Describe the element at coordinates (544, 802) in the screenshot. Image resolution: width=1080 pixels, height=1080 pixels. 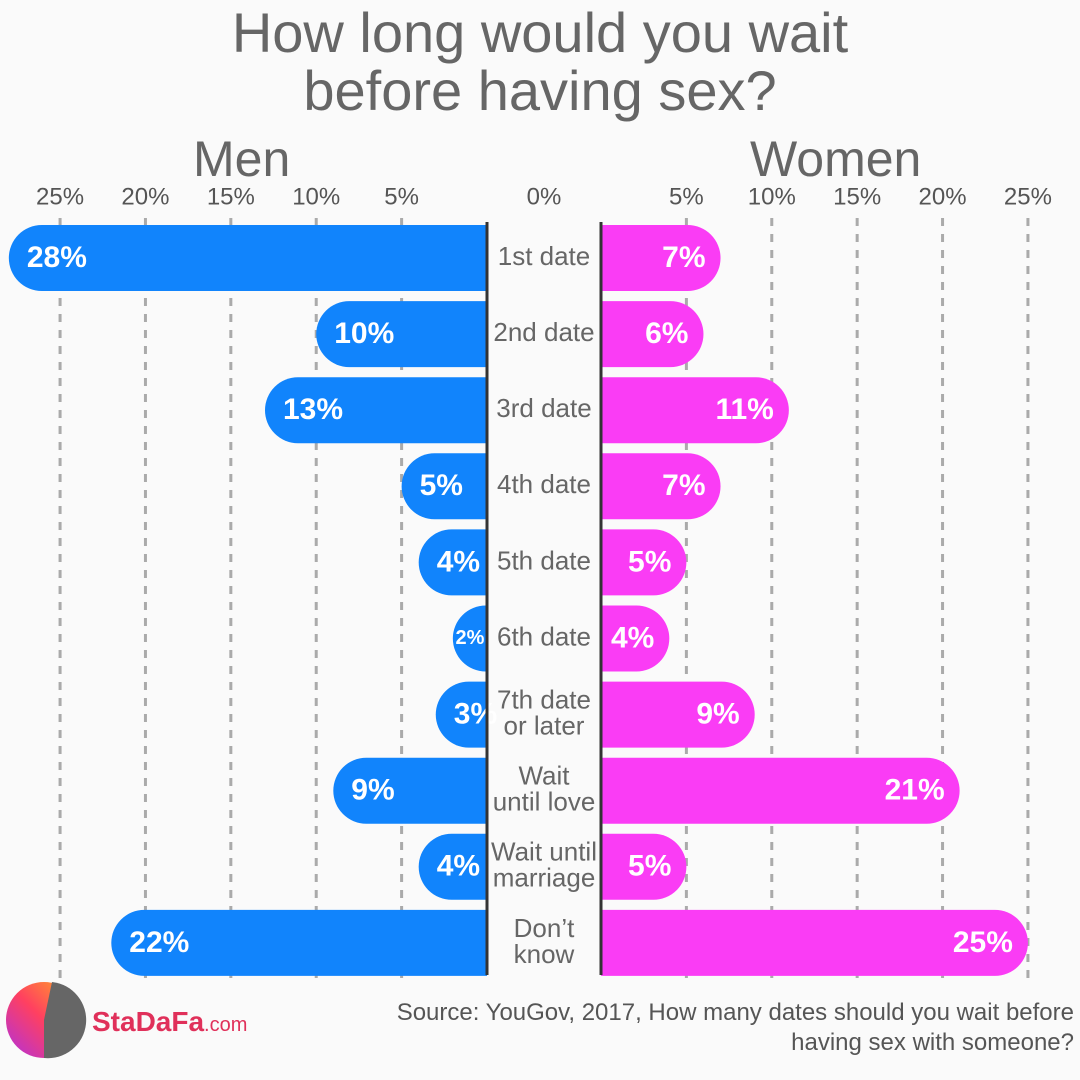
I see `category-label: until love` at that location.